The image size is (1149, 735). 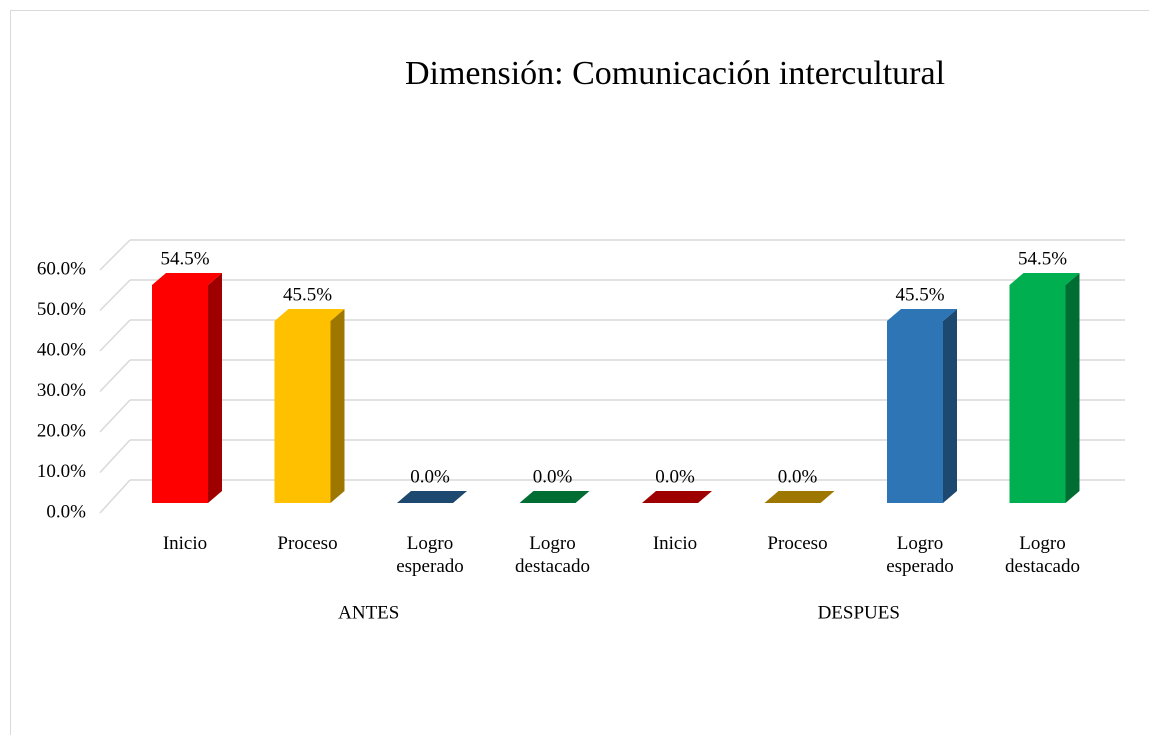 I want to click on y-tick-label: 30.0%, so click(x=61, y=390).